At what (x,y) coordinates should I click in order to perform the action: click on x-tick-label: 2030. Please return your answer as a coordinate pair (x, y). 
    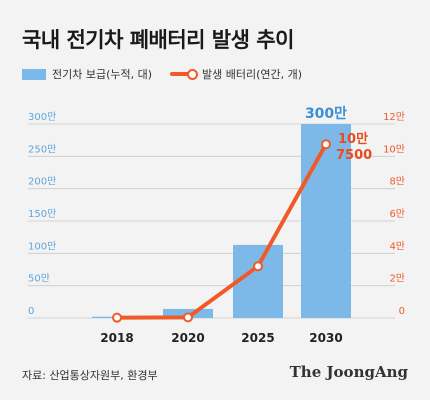
    Looking at the image, I should click on (325, 338).